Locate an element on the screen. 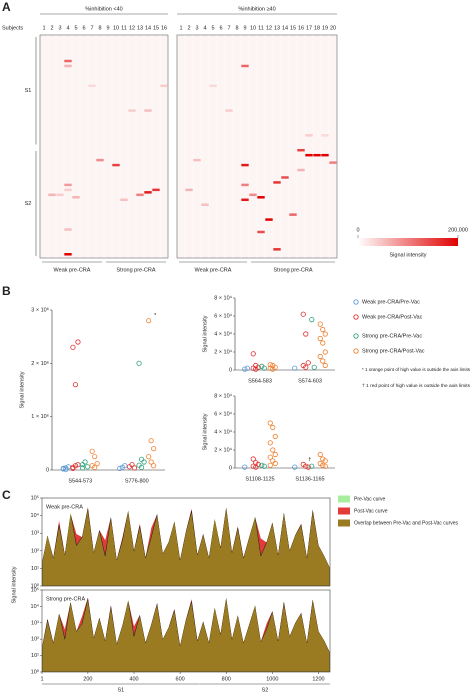 Image resolution: width=474 pixels, height=695 pixels. subject-label: 6 is located at coordinates (83, 28).